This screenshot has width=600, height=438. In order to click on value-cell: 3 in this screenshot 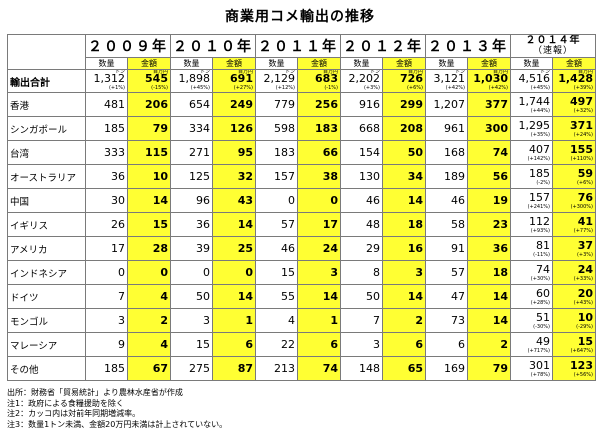, I will do `click(404, 272)`.